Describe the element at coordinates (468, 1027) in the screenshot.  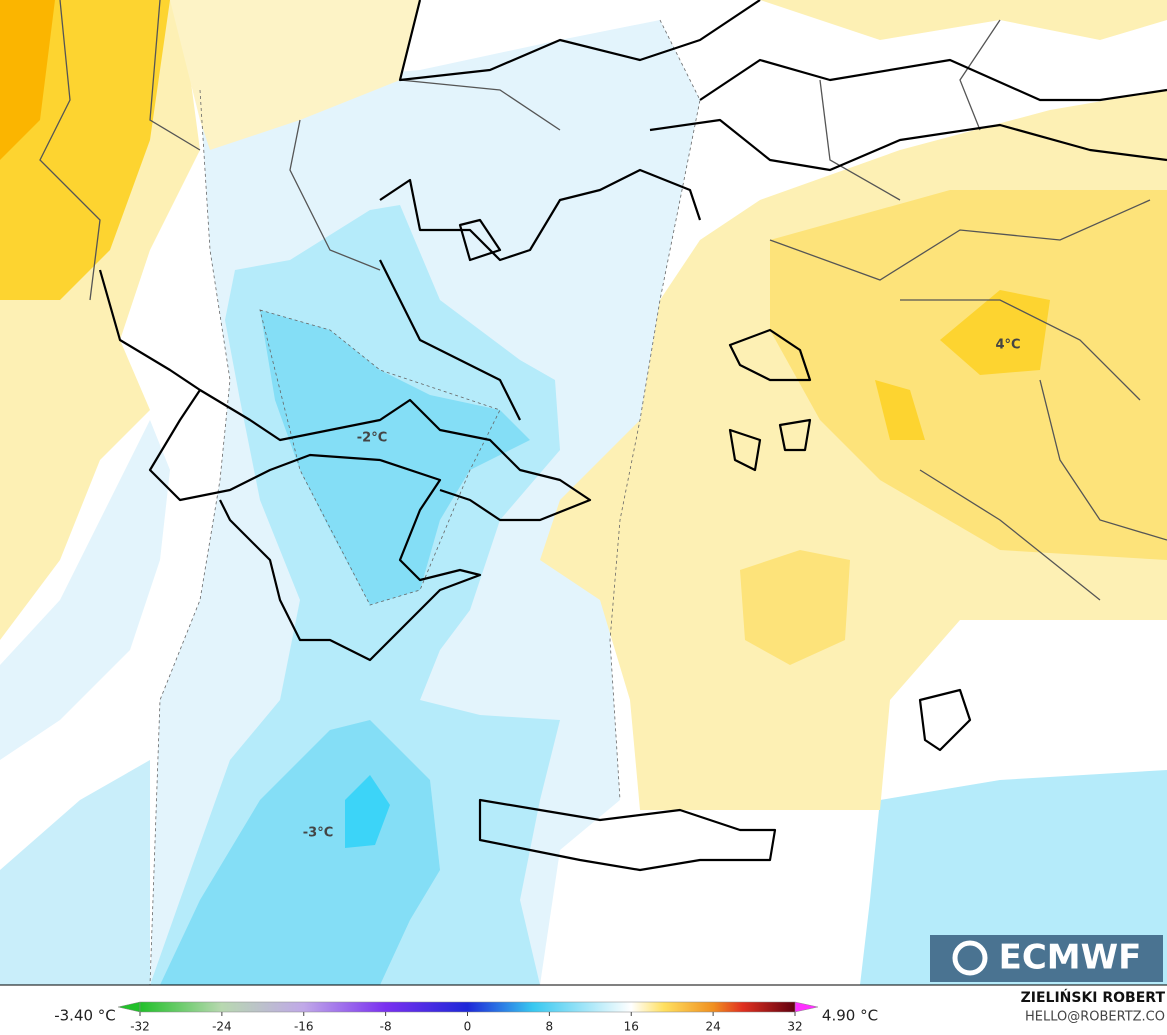
I see `colorbar-tick-label: 0` at that location.